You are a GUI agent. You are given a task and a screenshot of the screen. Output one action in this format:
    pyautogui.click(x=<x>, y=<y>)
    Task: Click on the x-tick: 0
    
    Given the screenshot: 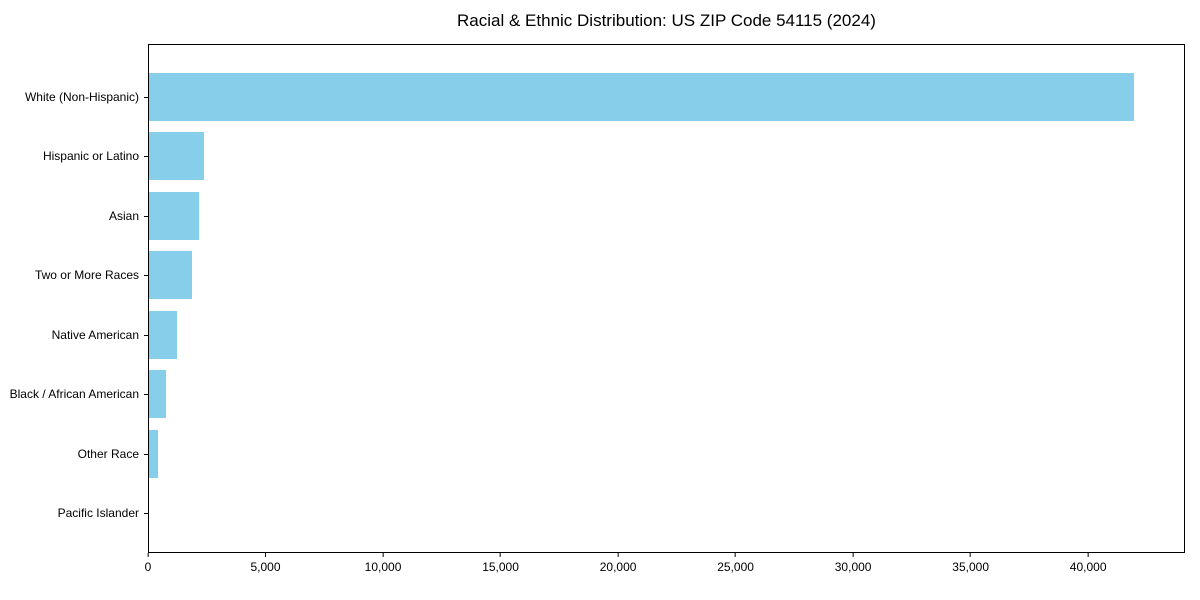 What is the action you would take?
    pyautogui.click(x=148, y=563)
    